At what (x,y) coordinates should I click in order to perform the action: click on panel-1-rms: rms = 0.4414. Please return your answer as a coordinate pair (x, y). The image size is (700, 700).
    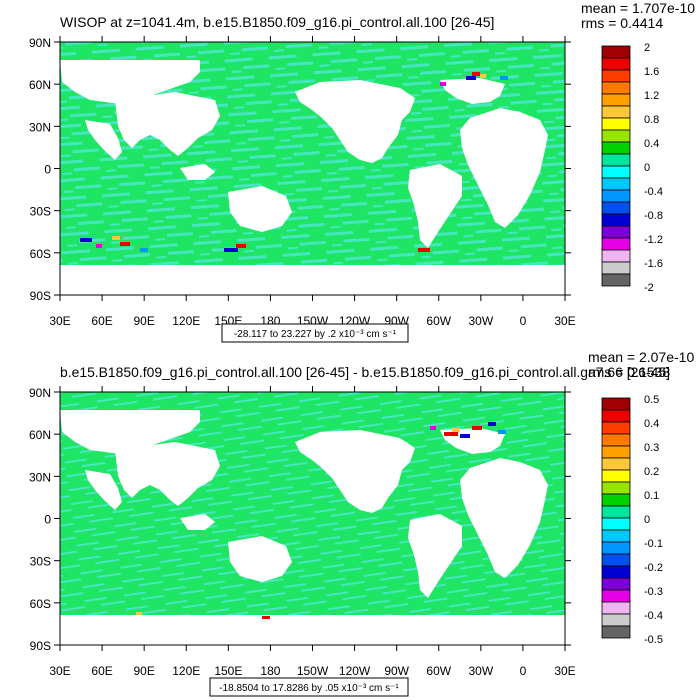
    Looking at the image, I should click on (622, 23).